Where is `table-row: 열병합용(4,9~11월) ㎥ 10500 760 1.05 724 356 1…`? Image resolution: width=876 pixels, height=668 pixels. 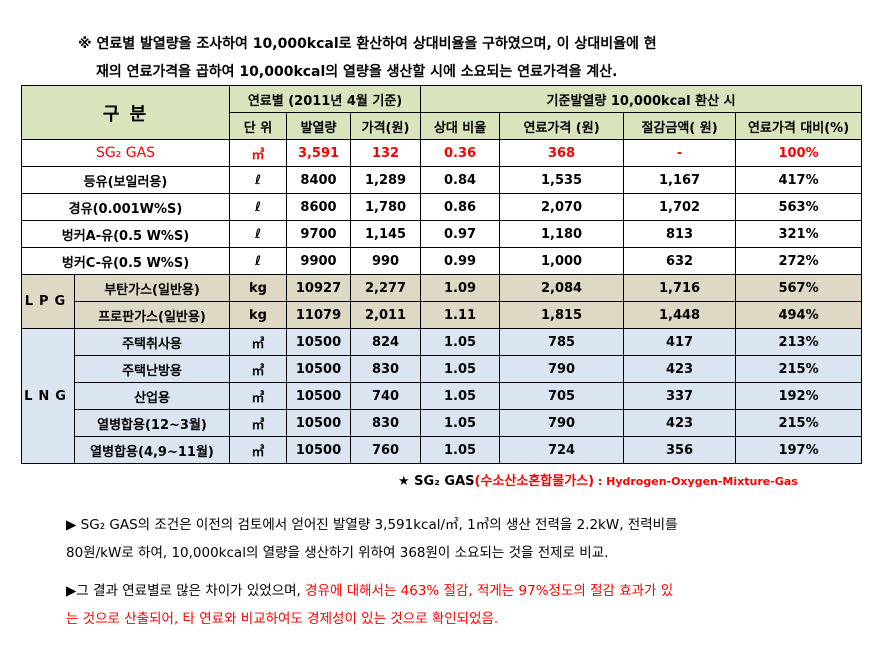
table-row: 열병합용(4,9~11월) ㎥ 10500 760 1.05 724 356 1… is located at coordinates (442, 450).